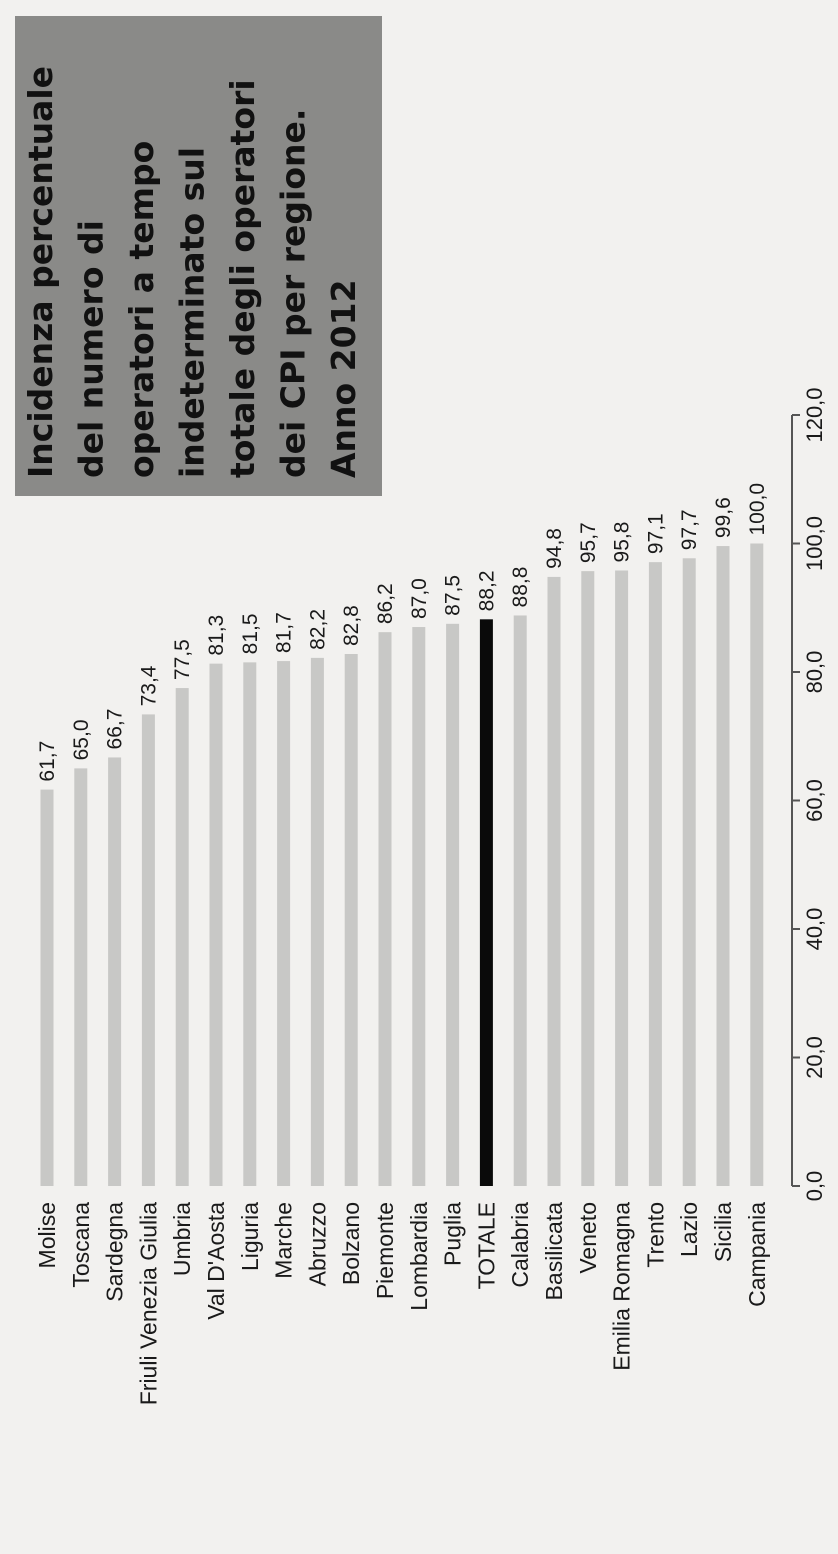  I want to click on category-label: Toscana, so click(81, 1245).